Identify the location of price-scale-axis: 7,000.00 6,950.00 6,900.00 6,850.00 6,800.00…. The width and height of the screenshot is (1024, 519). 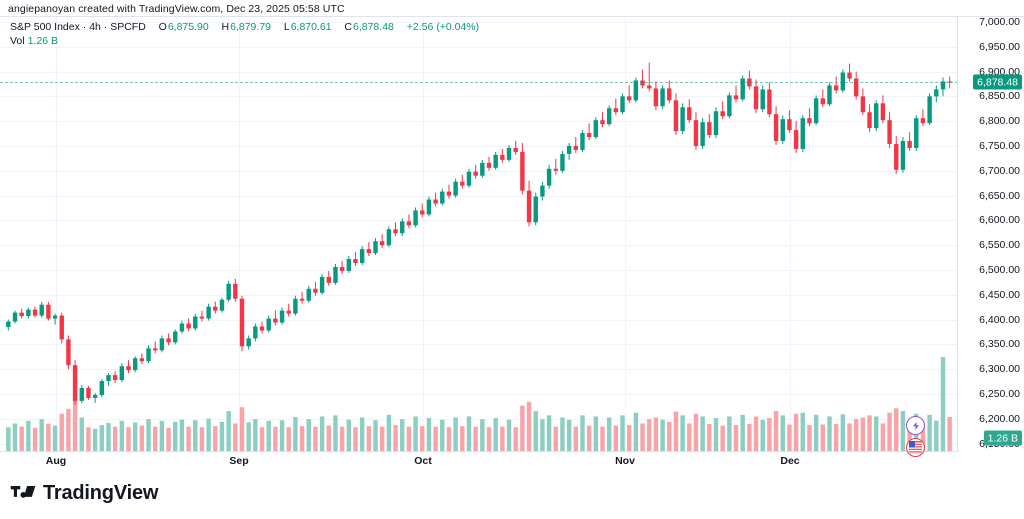
(991, 241).